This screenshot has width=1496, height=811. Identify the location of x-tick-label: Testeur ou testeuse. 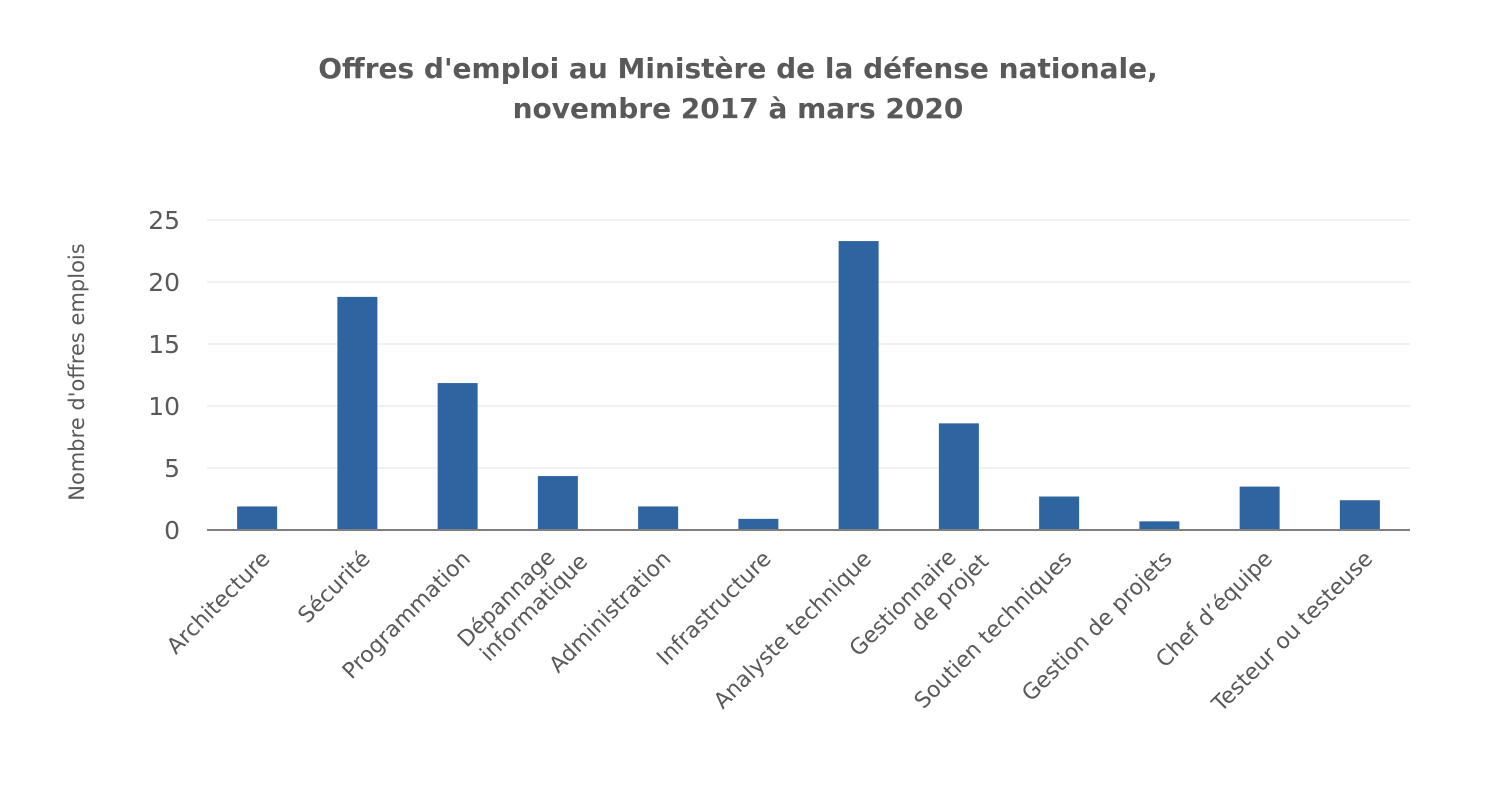
(1292, 632).